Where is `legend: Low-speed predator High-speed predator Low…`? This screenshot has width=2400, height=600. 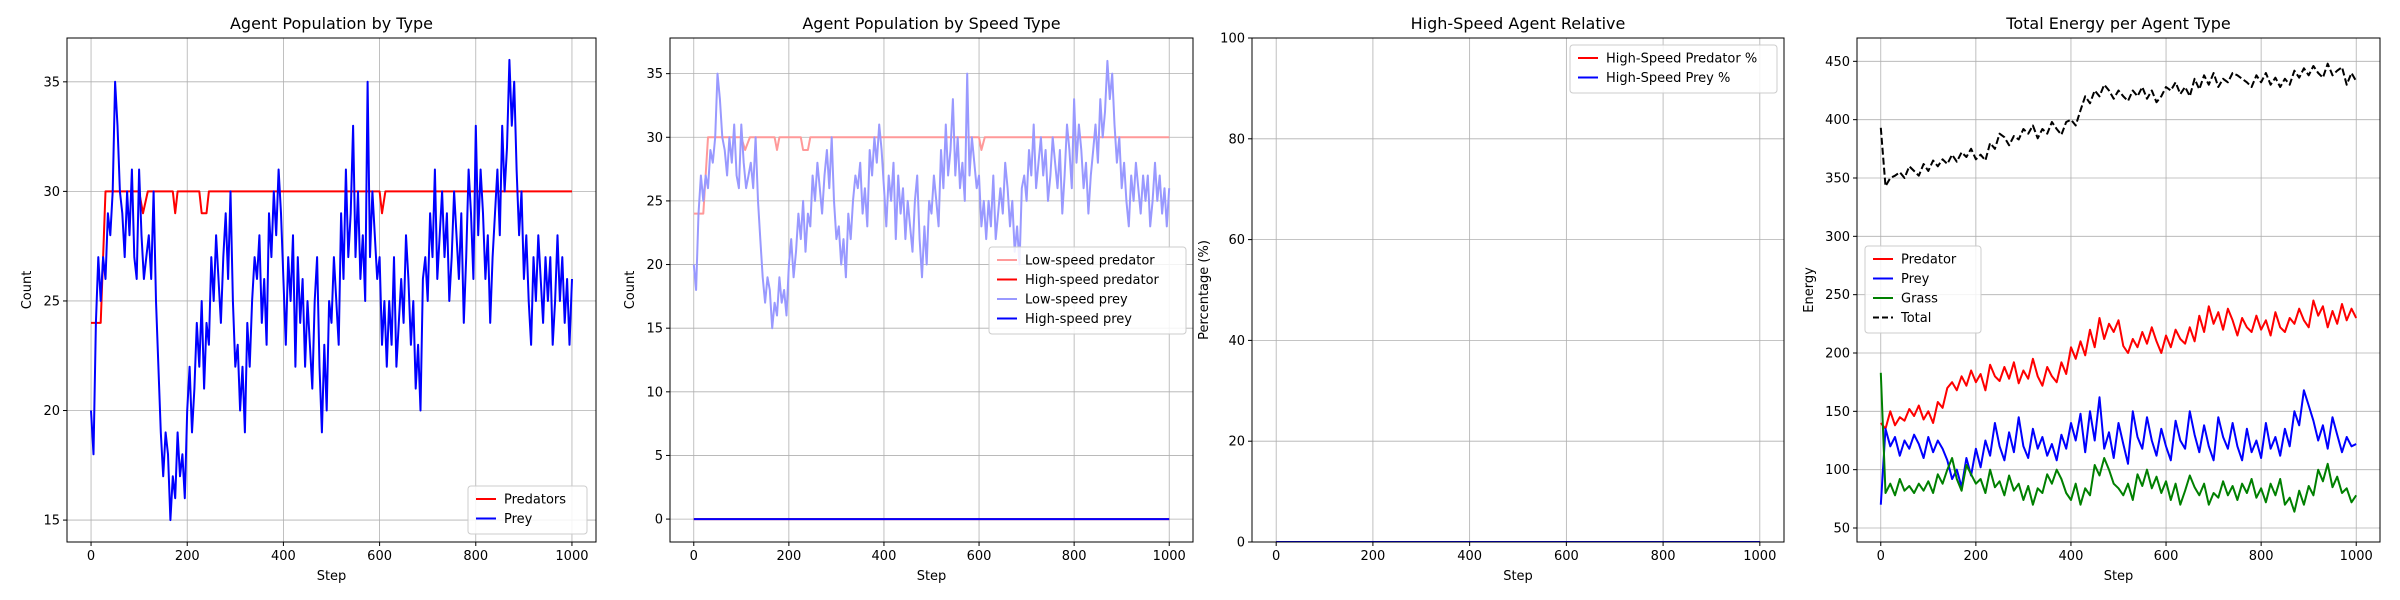 legend: Low-speed predator High-speed predator Low… is located at coordinates (1087, 290).